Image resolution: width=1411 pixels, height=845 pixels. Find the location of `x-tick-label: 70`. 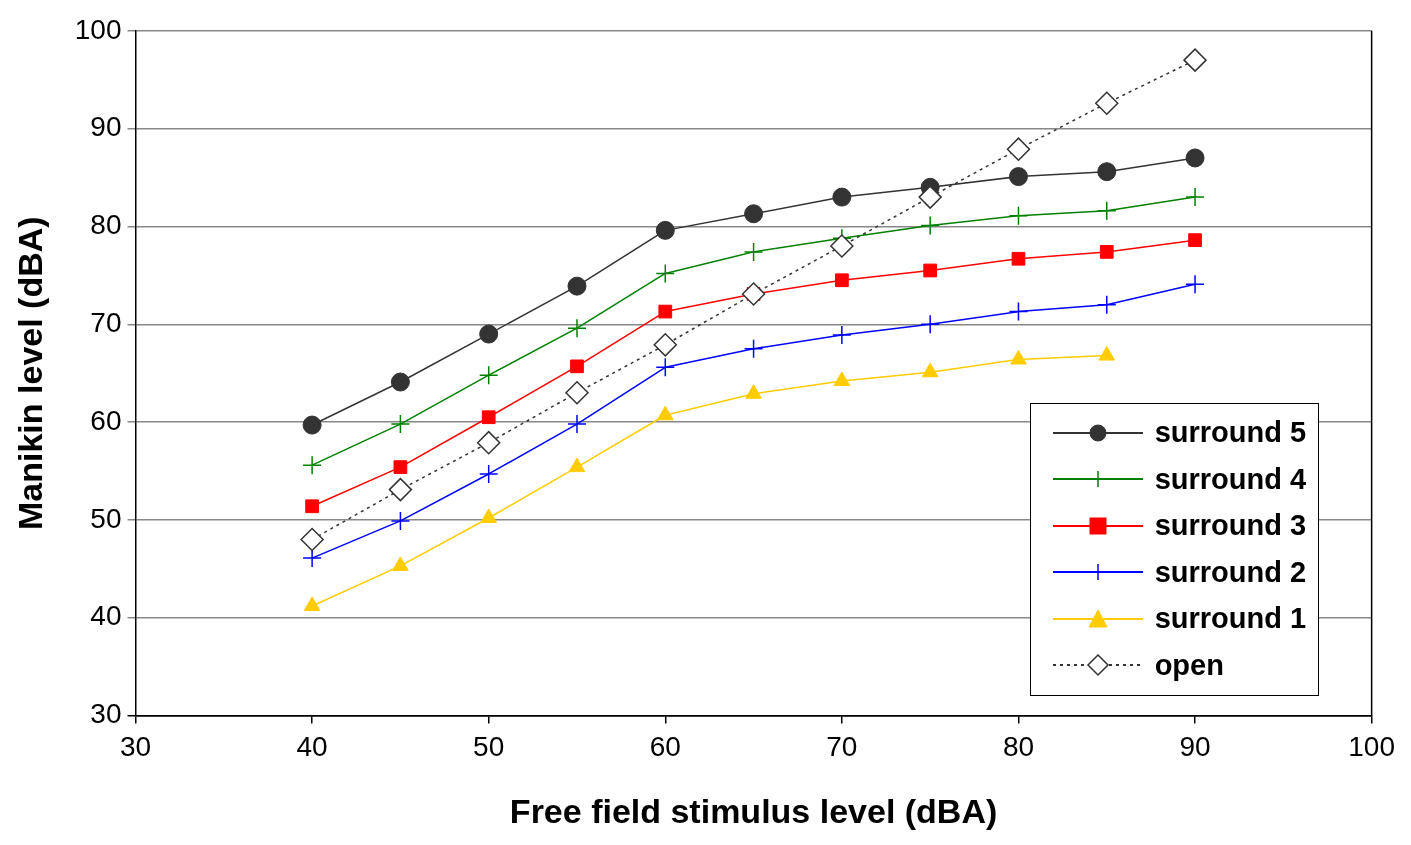

x-tick-label: 70 is located at coordinates (842, 747).